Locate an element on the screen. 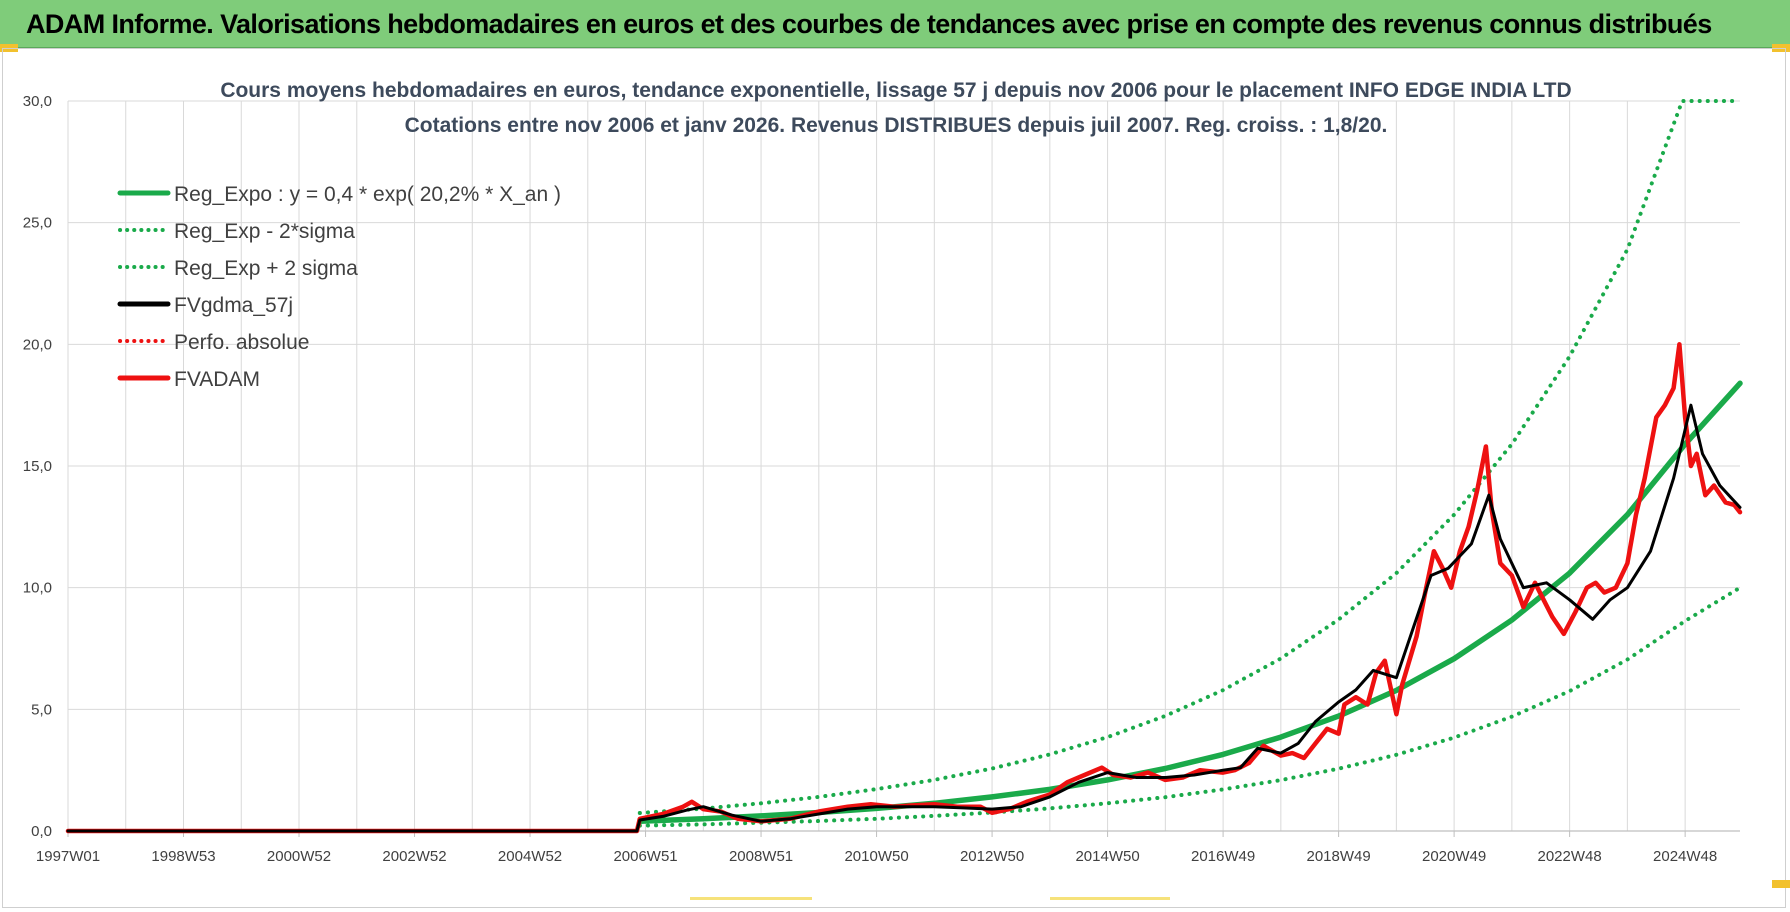 This screenshot has width=1790, height=912. x-tick-label: 2020W49 is located at coordinates (1454, 856).